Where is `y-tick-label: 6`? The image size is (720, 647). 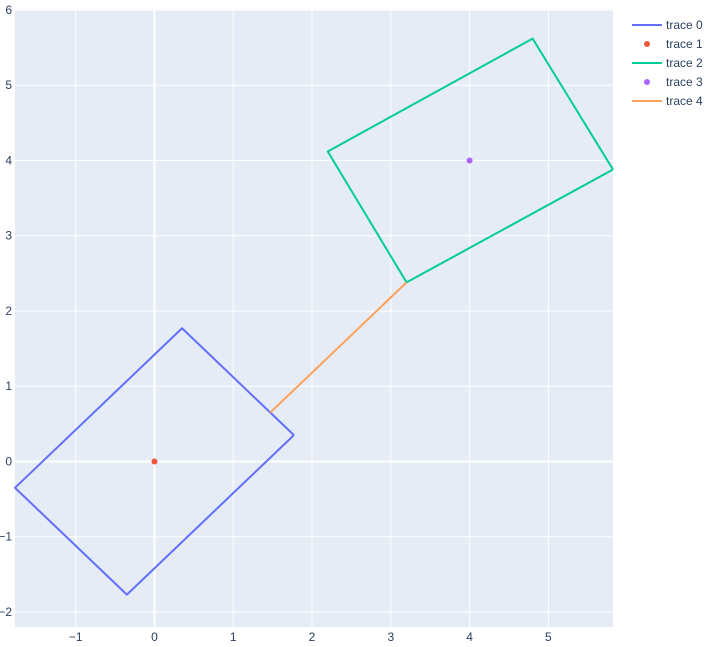 y-tick-label: 6 is located at coordinates (8, 10).